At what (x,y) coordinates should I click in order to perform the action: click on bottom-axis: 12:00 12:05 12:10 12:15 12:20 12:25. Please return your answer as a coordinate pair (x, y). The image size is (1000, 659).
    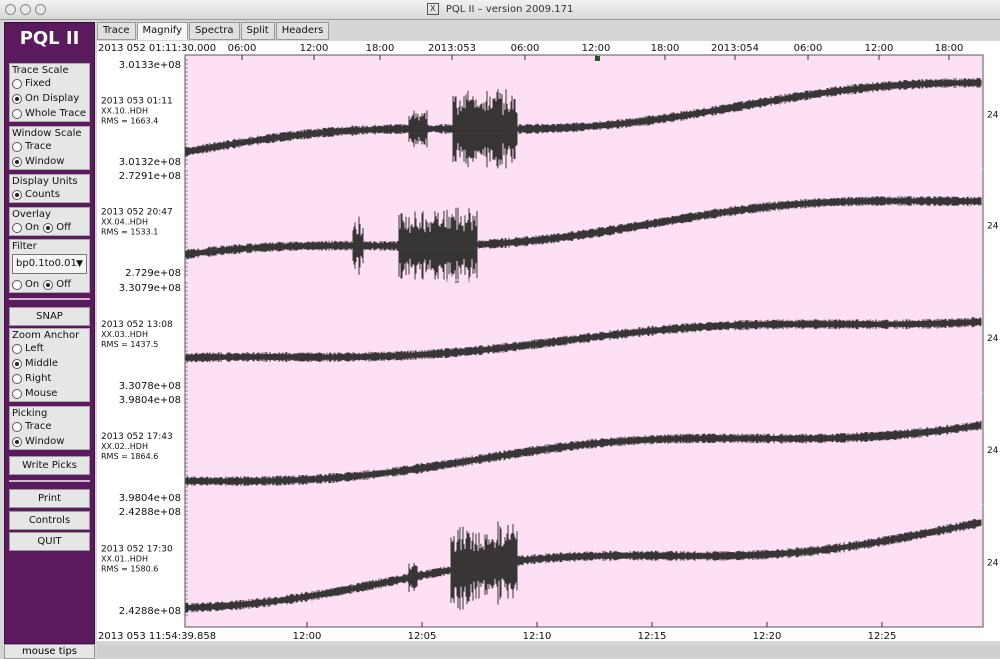
    Looking at the image, I should click on (595, 631).